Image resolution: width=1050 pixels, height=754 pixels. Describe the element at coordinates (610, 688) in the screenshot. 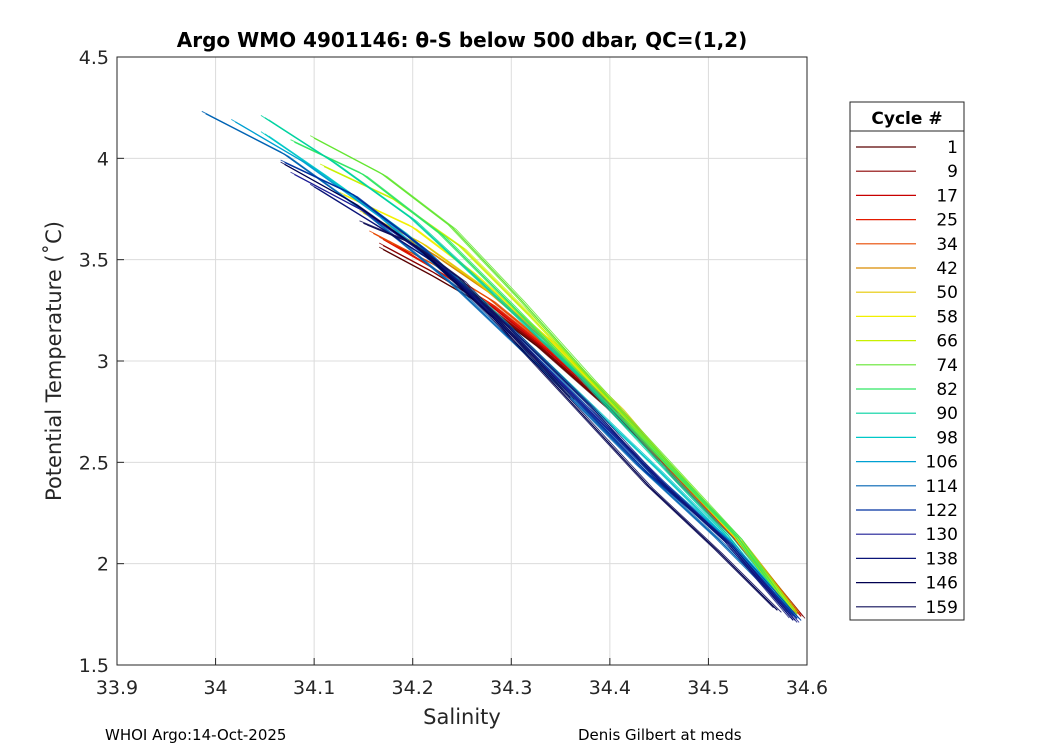

I see `x-tick-label: 34.4` at that location.